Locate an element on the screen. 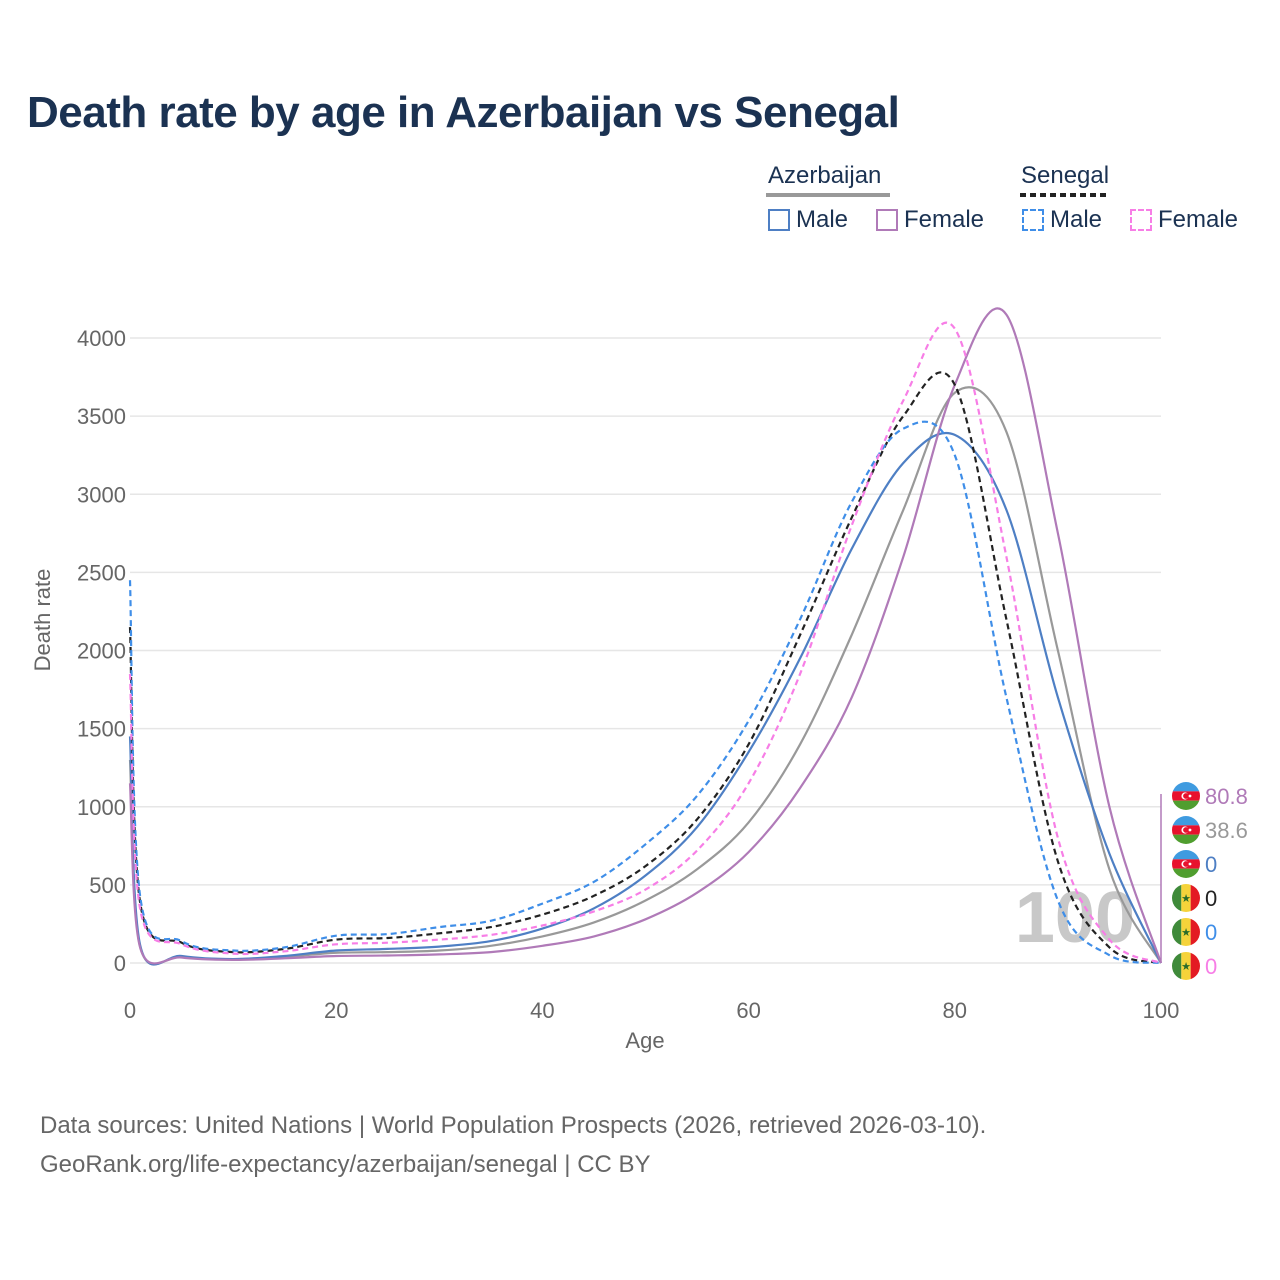  end-label: 80.8 is located at coordinates (1210, 796).